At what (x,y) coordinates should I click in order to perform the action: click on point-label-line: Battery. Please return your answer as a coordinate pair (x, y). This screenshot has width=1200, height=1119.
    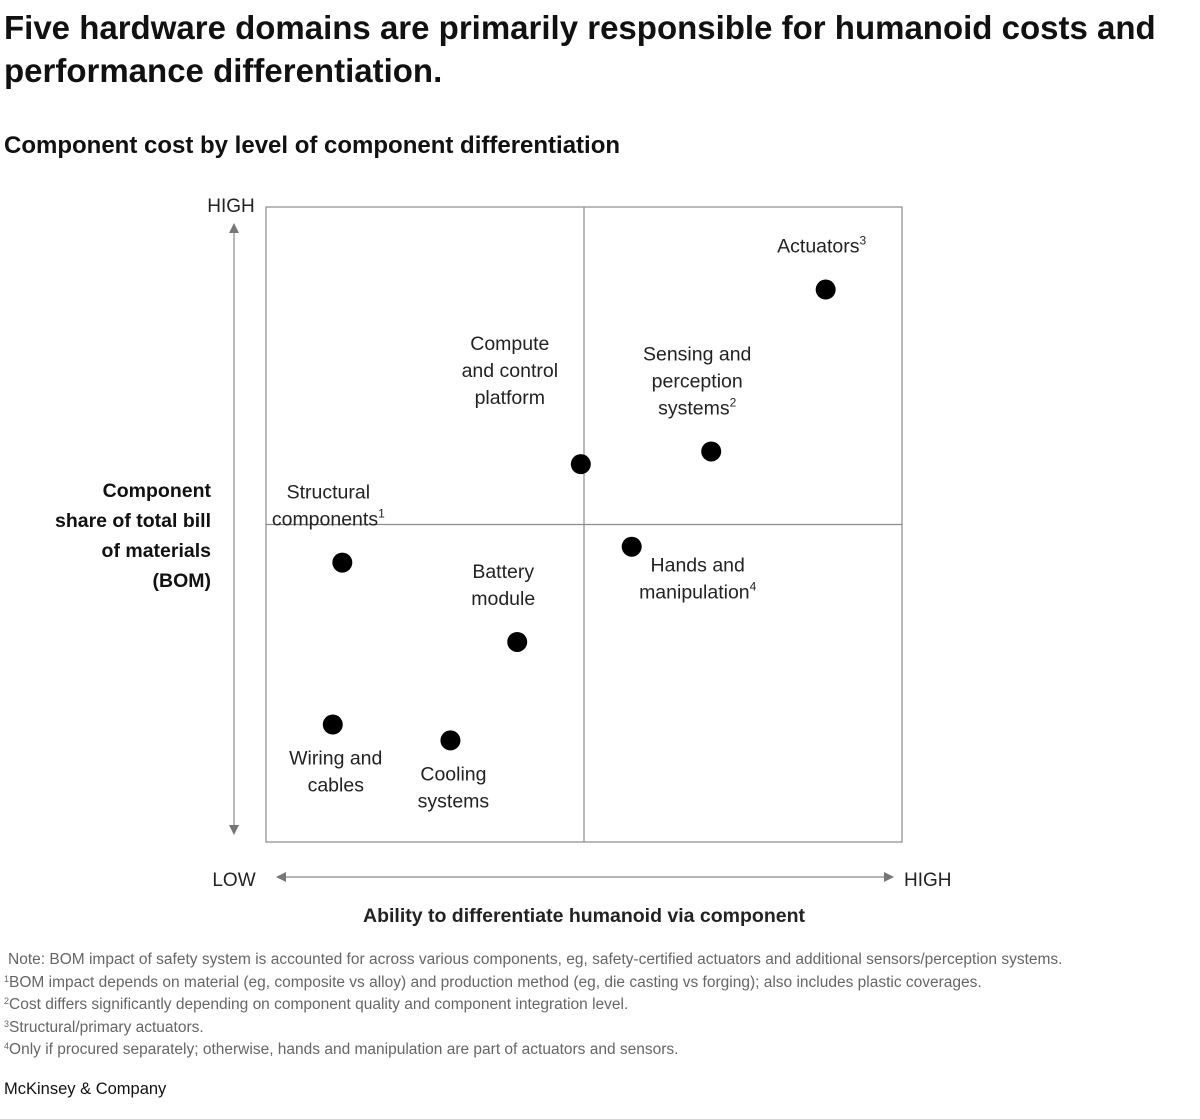
    Looking at the image, I should click on (503, 572).